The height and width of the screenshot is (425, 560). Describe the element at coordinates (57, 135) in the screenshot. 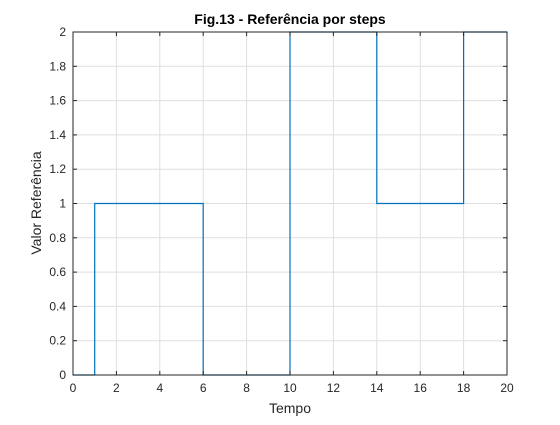

I see `y-tick-label: 1.4` at that location.